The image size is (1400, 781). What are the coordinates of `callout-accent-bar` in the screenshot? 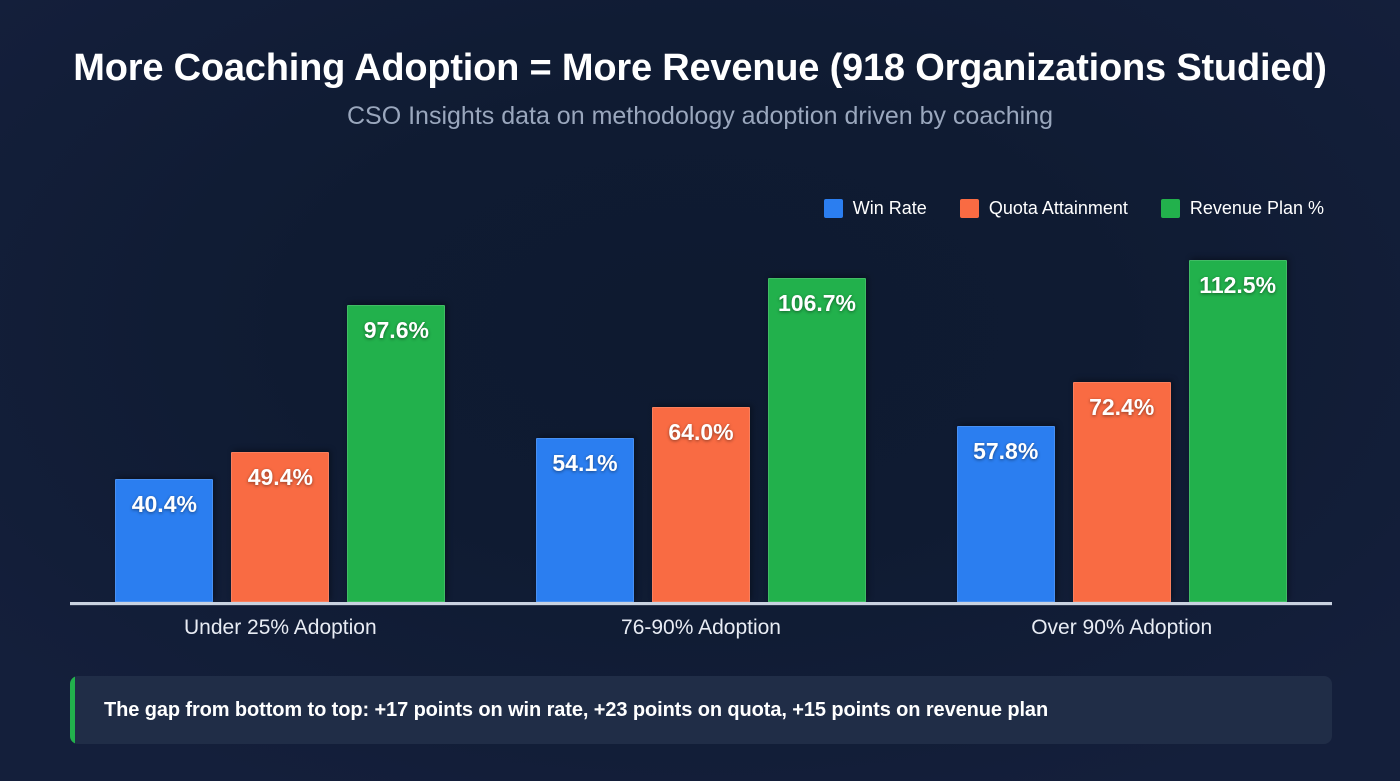 It's located at (72, 710).